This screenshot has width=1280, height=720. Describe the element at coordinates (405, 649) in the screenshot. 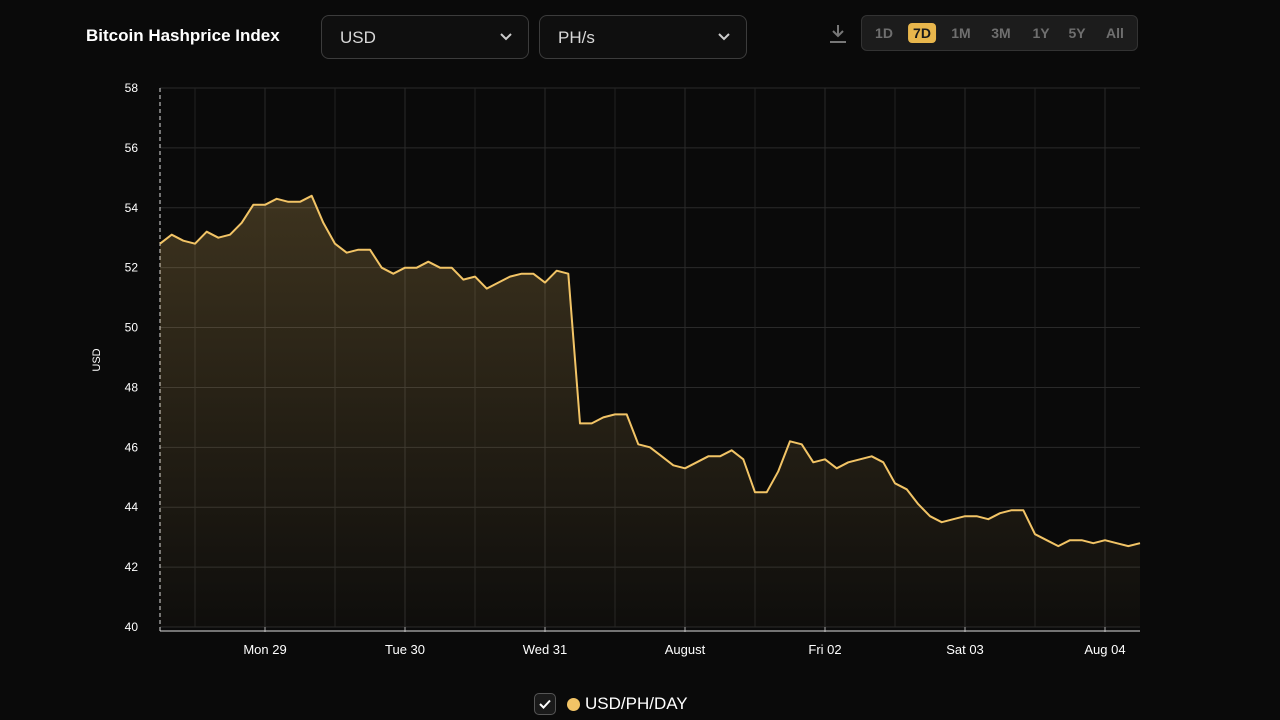

I see `x-tick-label: Tue 30` at that location.